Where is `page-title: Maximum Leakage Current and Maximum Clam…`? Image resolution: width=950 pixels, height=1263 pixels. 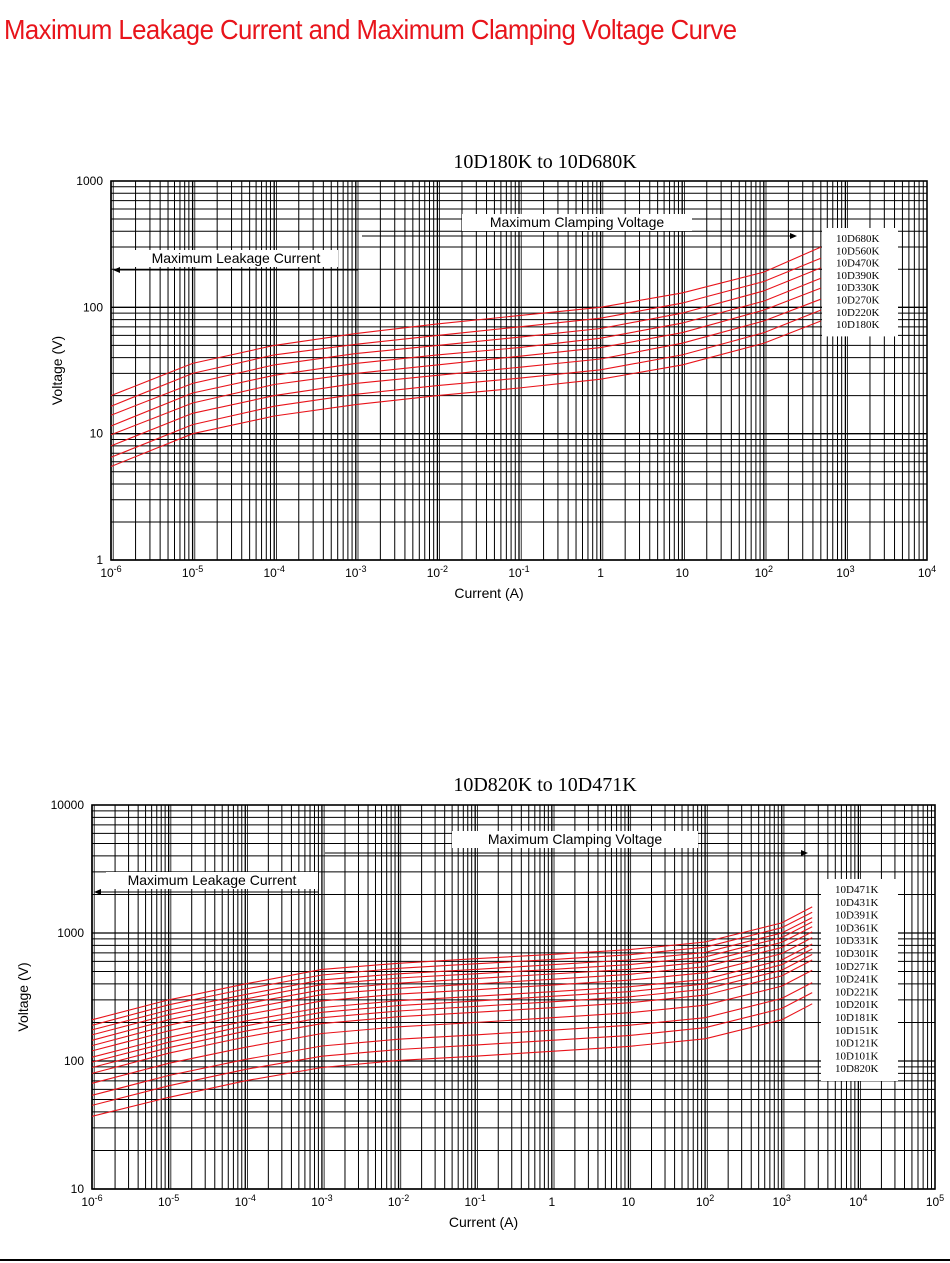
page-title: Maximum Leakage Current and Maximum Clam… is located at coordinates (370, 29).